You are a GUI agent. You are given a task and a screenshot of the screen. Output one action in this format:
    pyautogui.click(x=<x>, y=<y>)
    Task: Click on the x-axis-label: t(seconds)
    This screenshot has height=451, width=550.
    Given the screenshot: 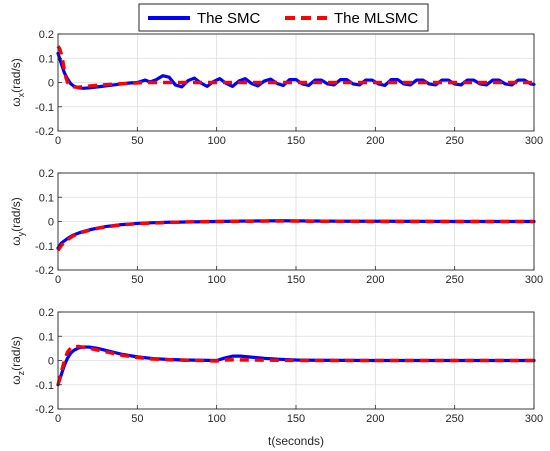 What is the action you would take?
    pyautogui.click(x=296, y=441)
    